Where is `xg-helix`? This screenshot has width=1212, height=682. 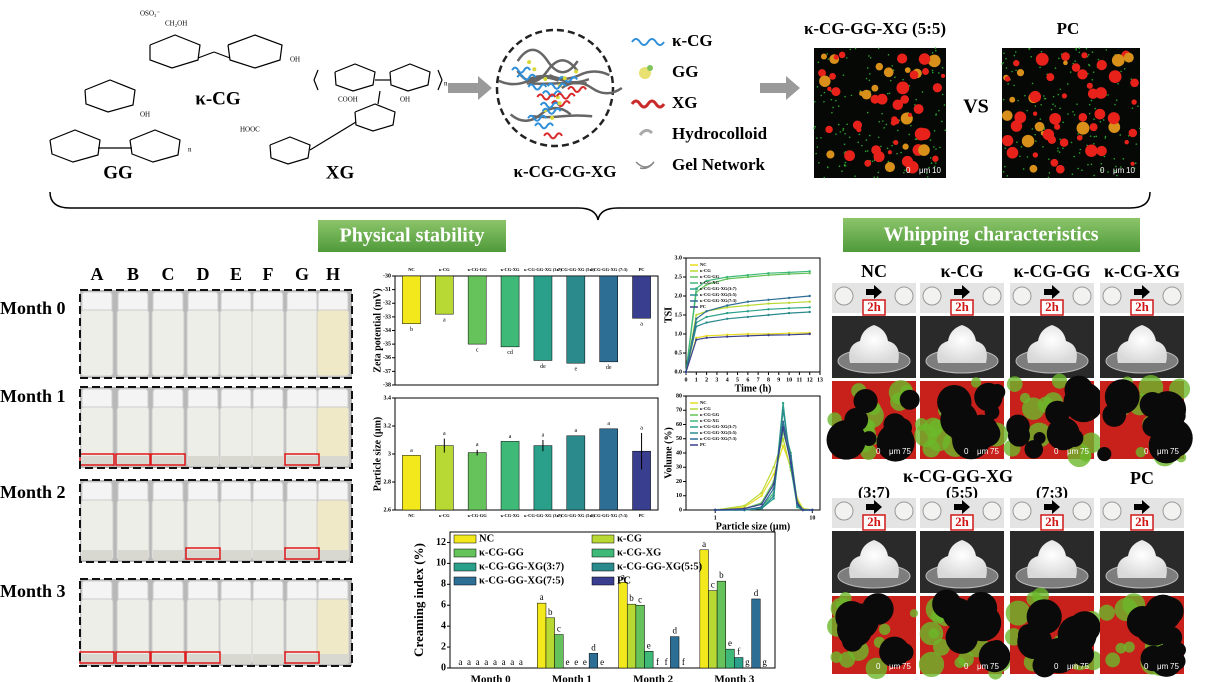
xg-helix is located at coordinates (565, 96).